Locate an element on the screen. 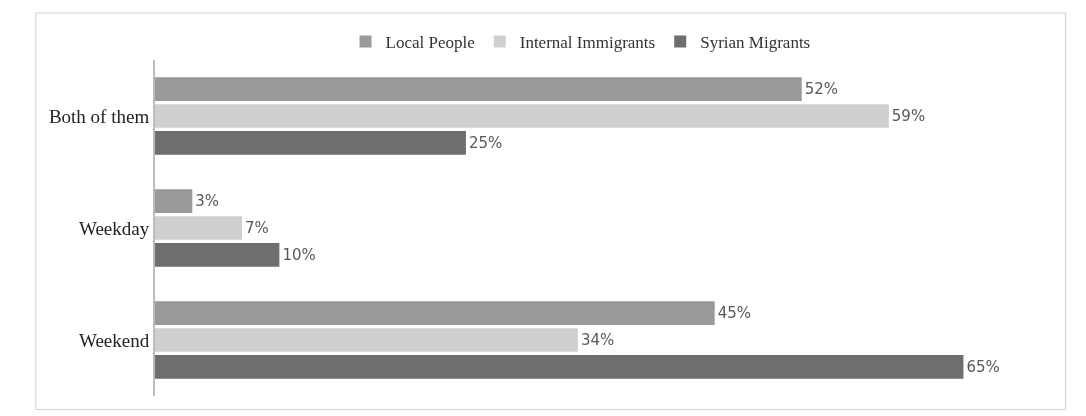 The width and height of the screenshot is (1086, 416). y-tick-label: Weekday is located at coordinates (114, 228).